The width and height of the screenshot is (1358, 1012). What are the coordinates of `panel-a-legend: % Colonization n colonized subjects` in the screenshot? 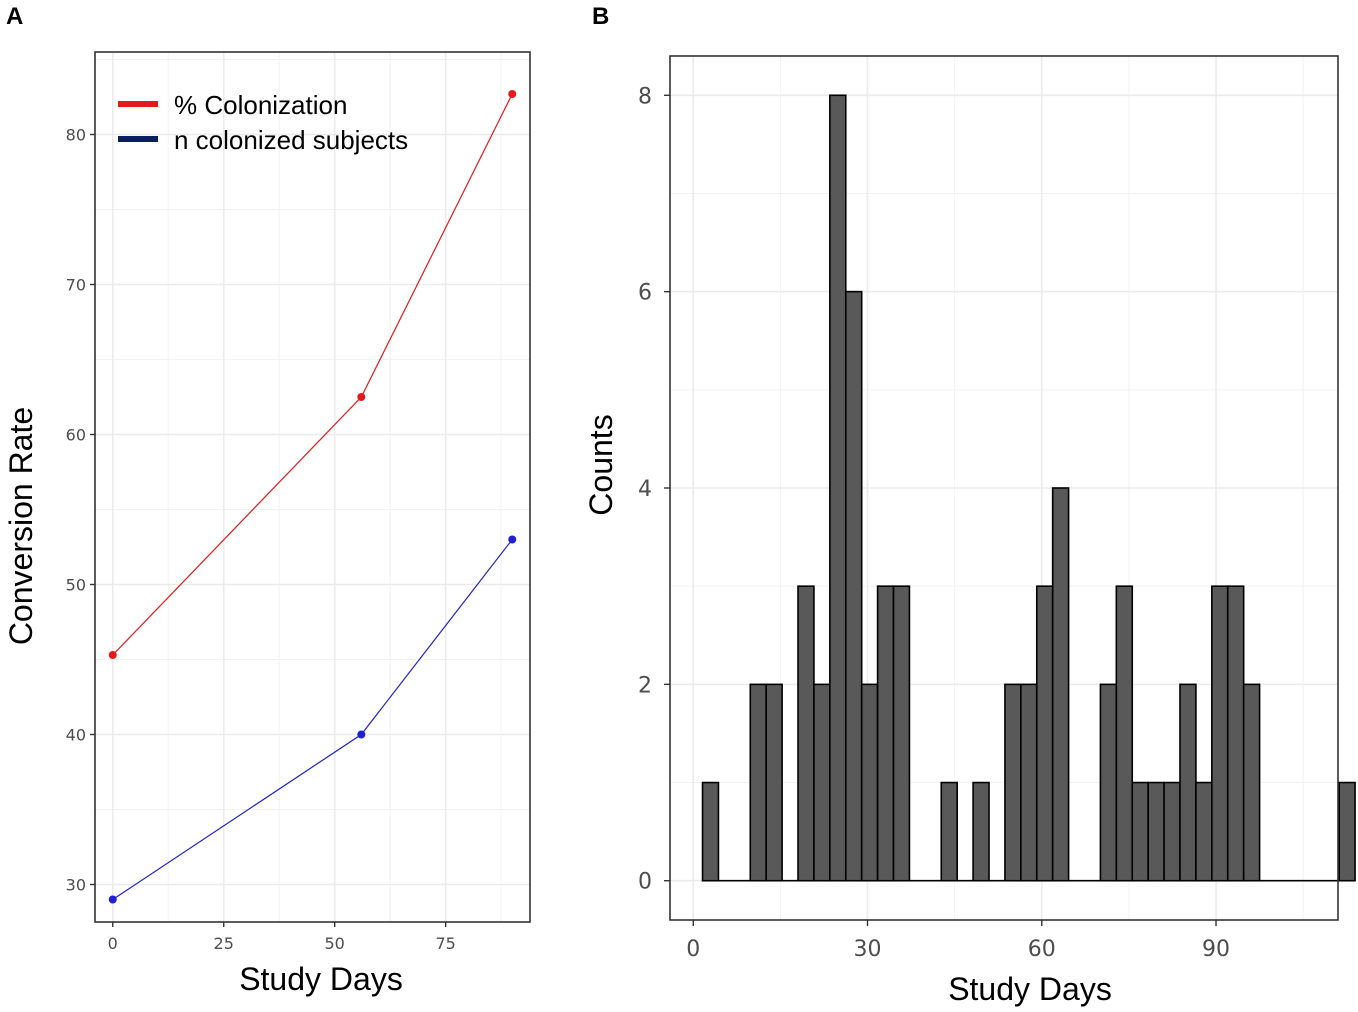 It's located at (263, 122).